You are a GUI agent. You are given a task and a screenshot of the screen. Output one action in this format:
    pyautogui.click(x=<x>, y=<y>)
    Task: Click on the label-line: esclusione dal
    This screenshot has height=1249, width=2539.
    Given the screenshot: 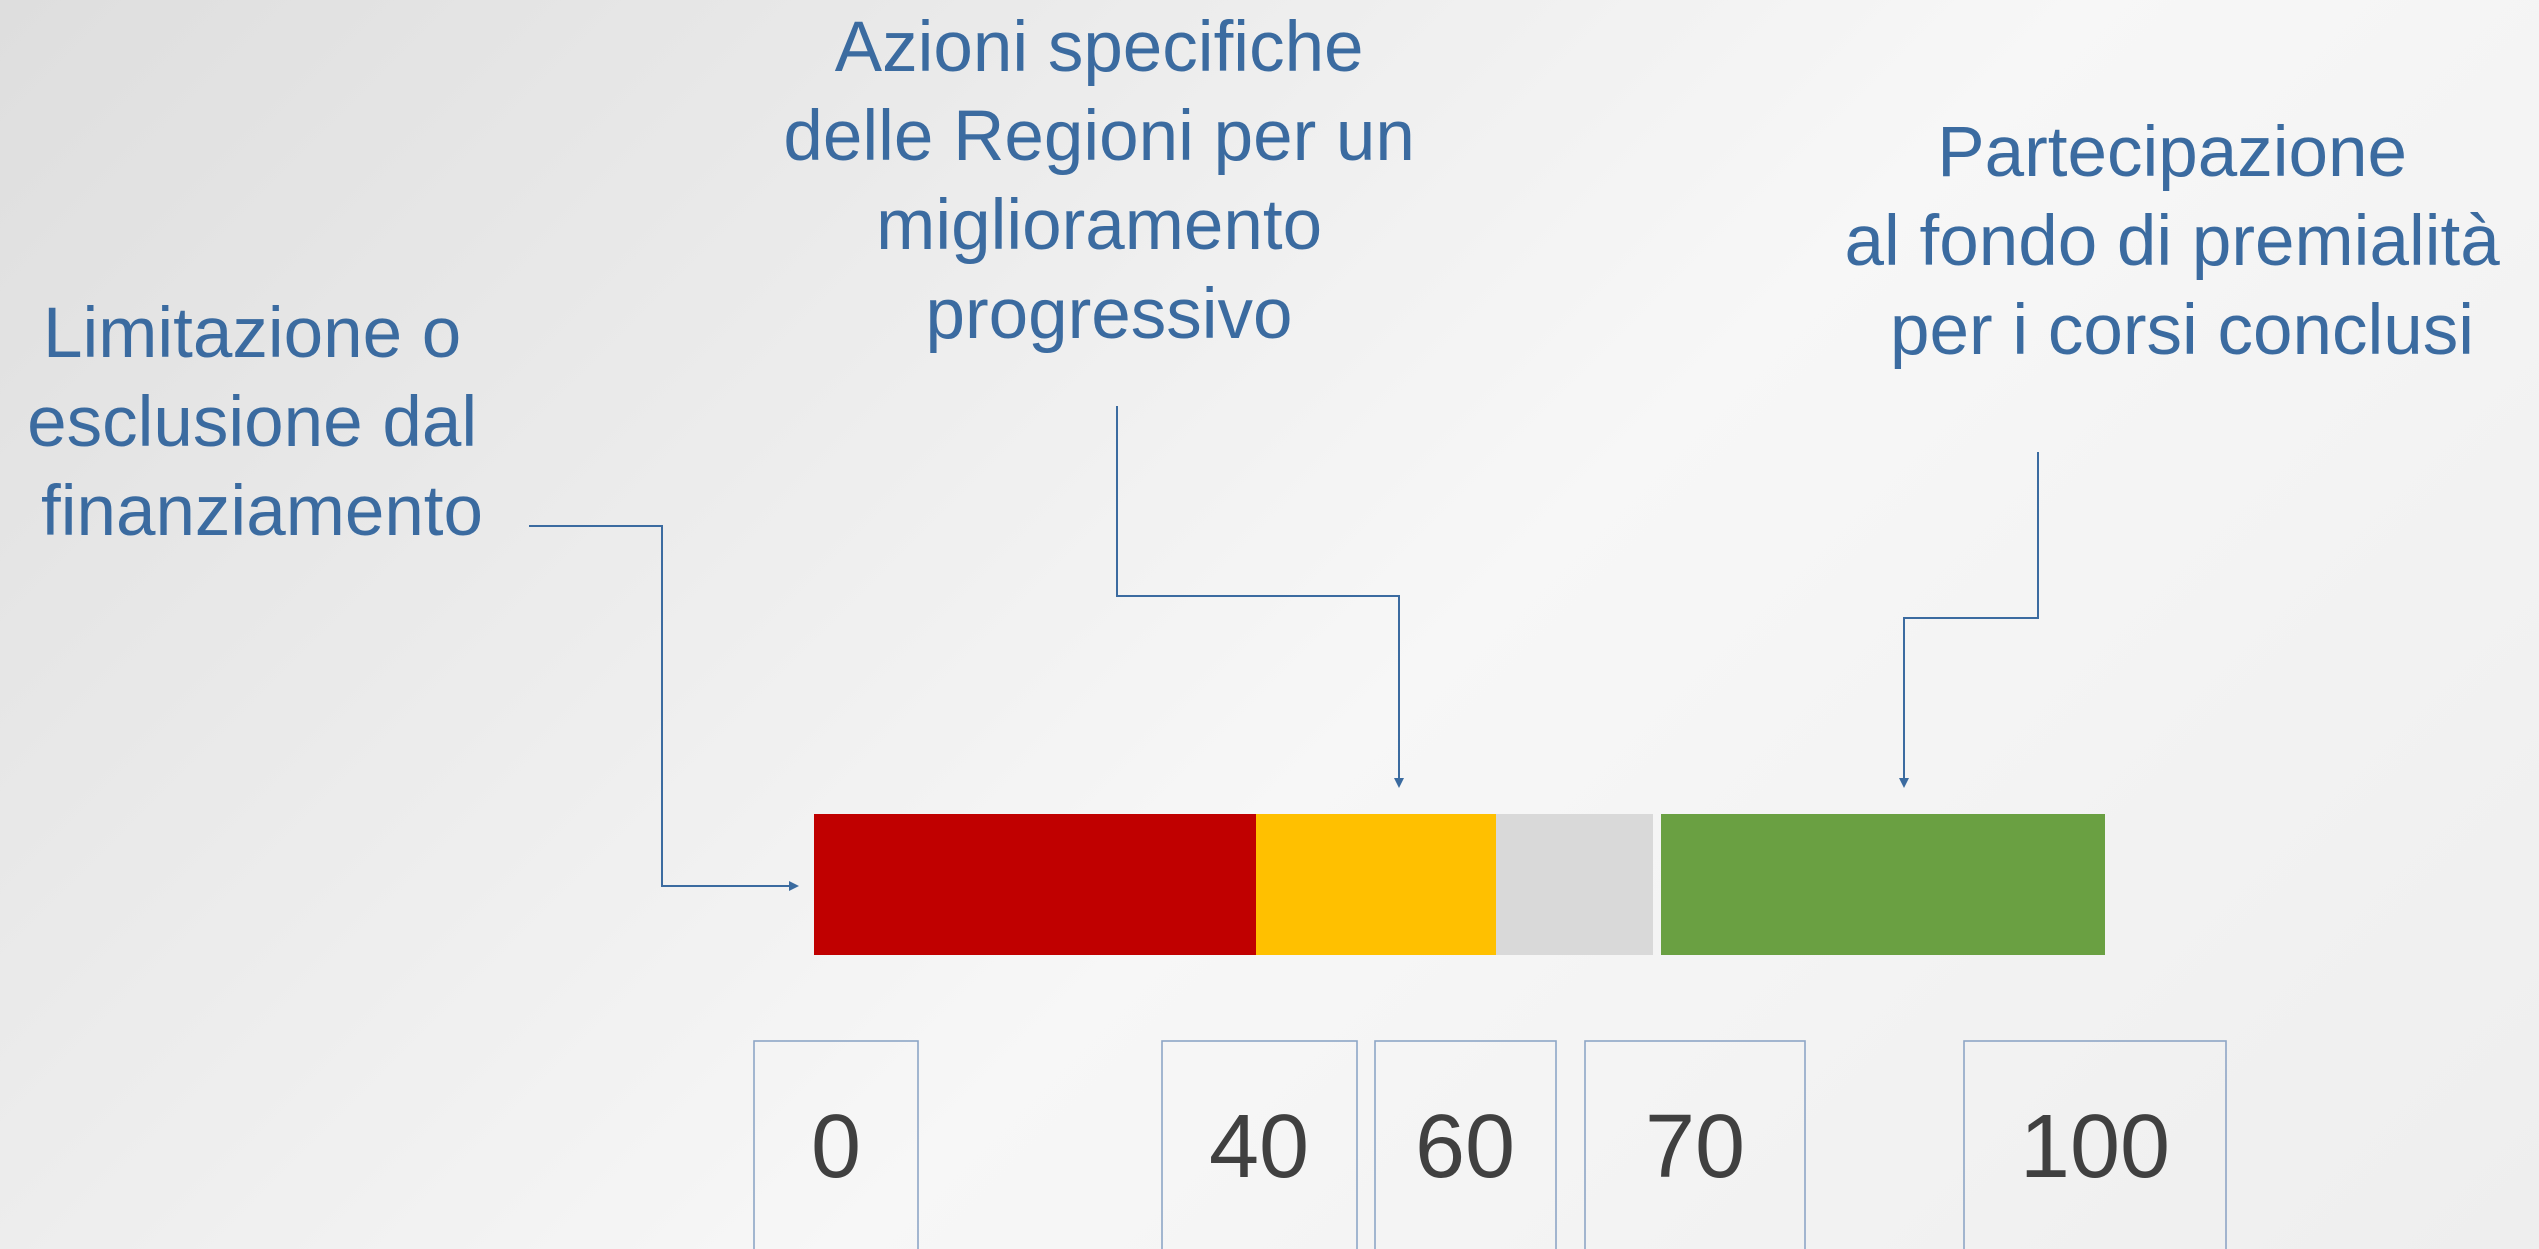 What is the action you would take?
    pyautogui.click(x=252, y=422)
    